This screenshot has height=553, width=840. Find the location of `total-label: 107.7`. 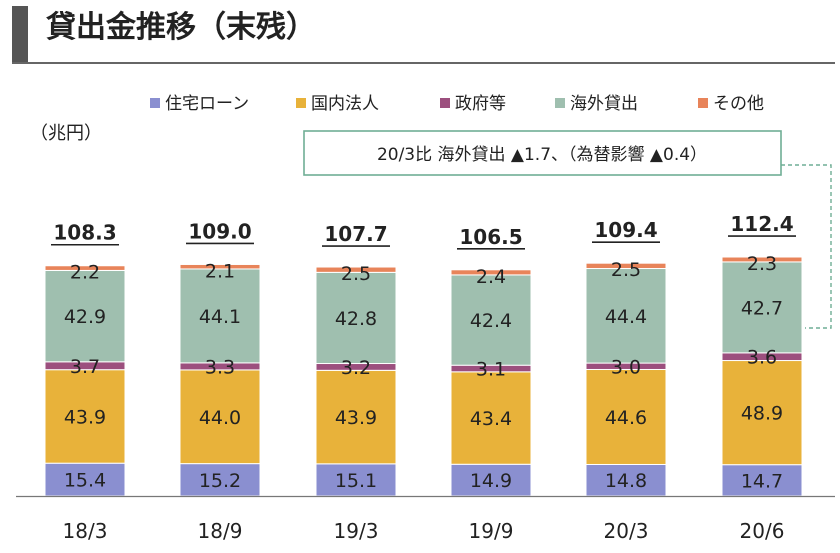

total-label: 107.7 is located at coordinates (355, 234).